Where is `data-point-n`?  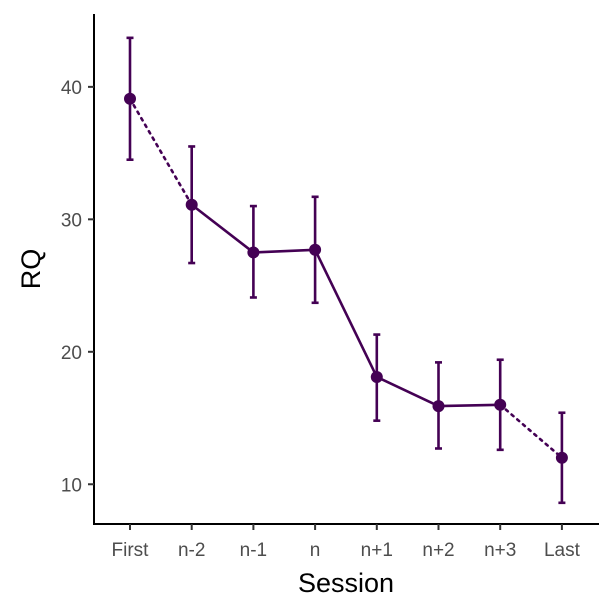 data-point-n is located at coordinates (315, 249).